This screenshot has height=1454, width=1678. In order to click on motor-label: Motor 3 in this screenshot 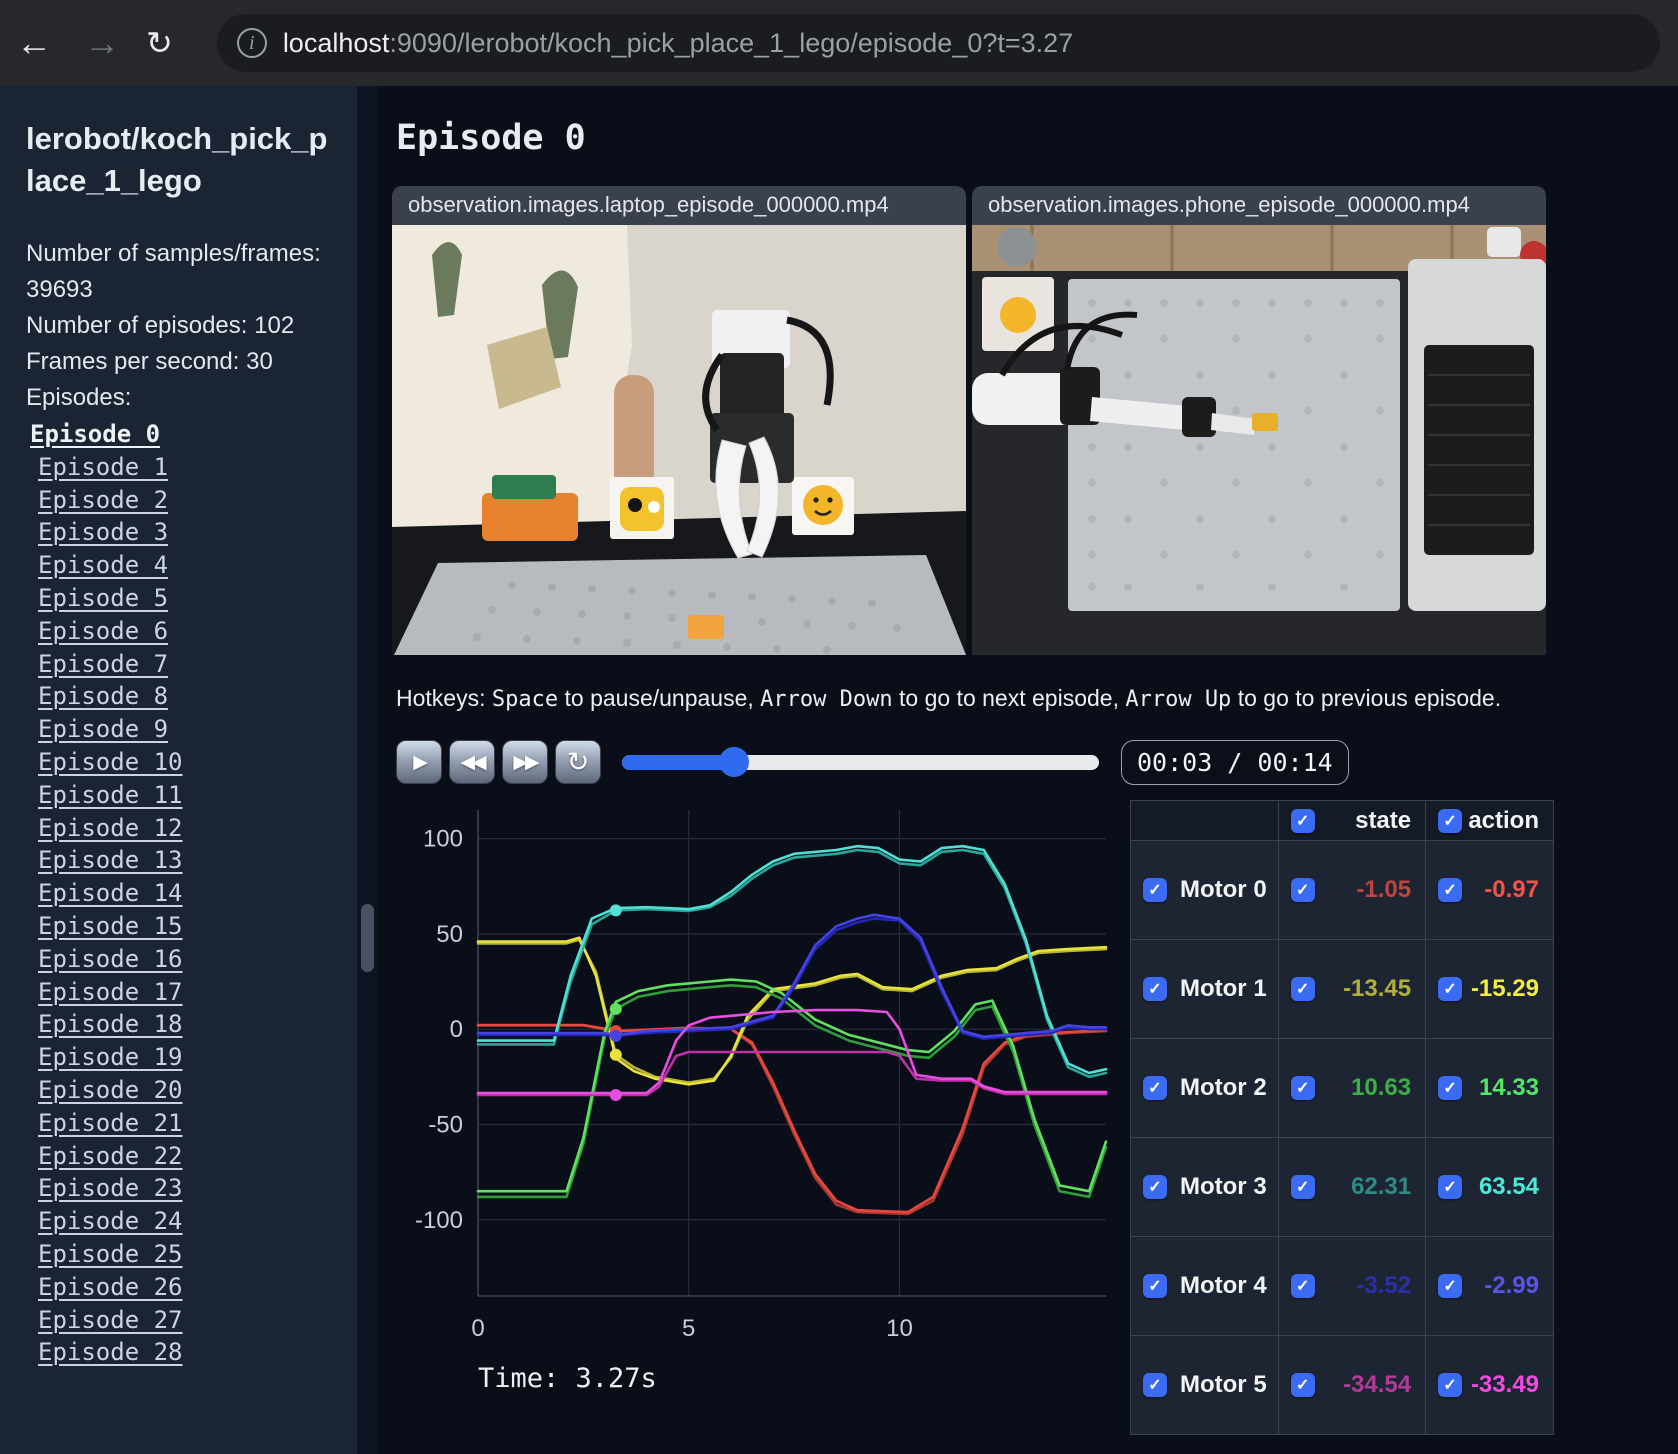, I will do `click(1223, 1186)`.